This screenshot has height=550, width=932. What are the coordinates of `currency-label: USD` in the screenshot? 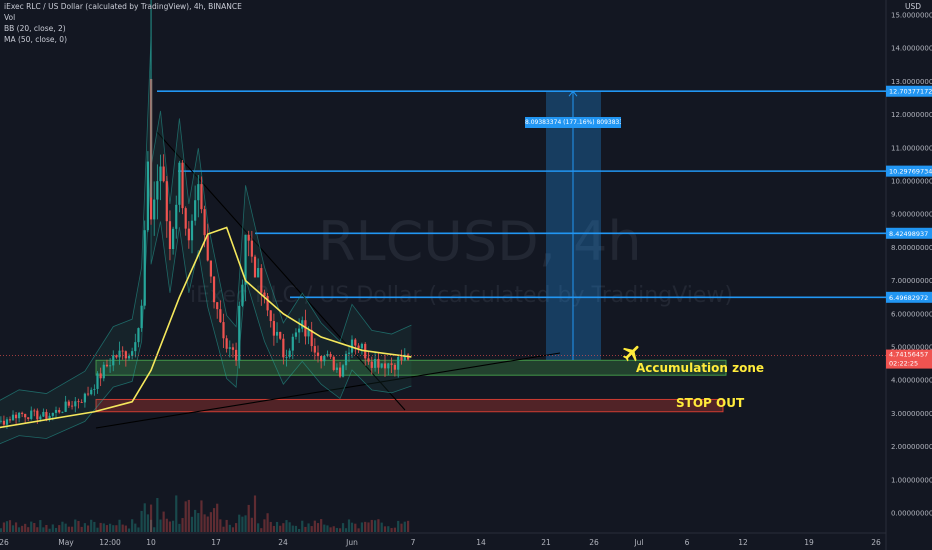 It's located at (913, 6).